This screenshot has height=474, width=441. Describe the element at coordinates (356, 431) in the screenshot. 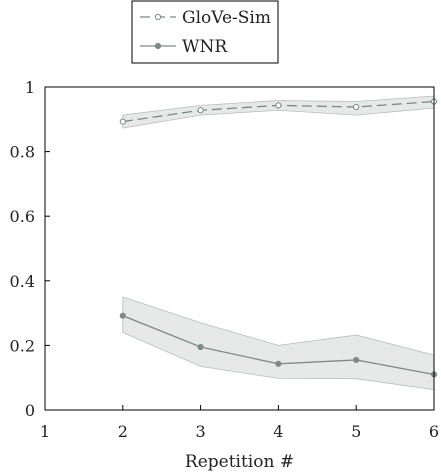

I see `x-tick-label: 5` at that location.